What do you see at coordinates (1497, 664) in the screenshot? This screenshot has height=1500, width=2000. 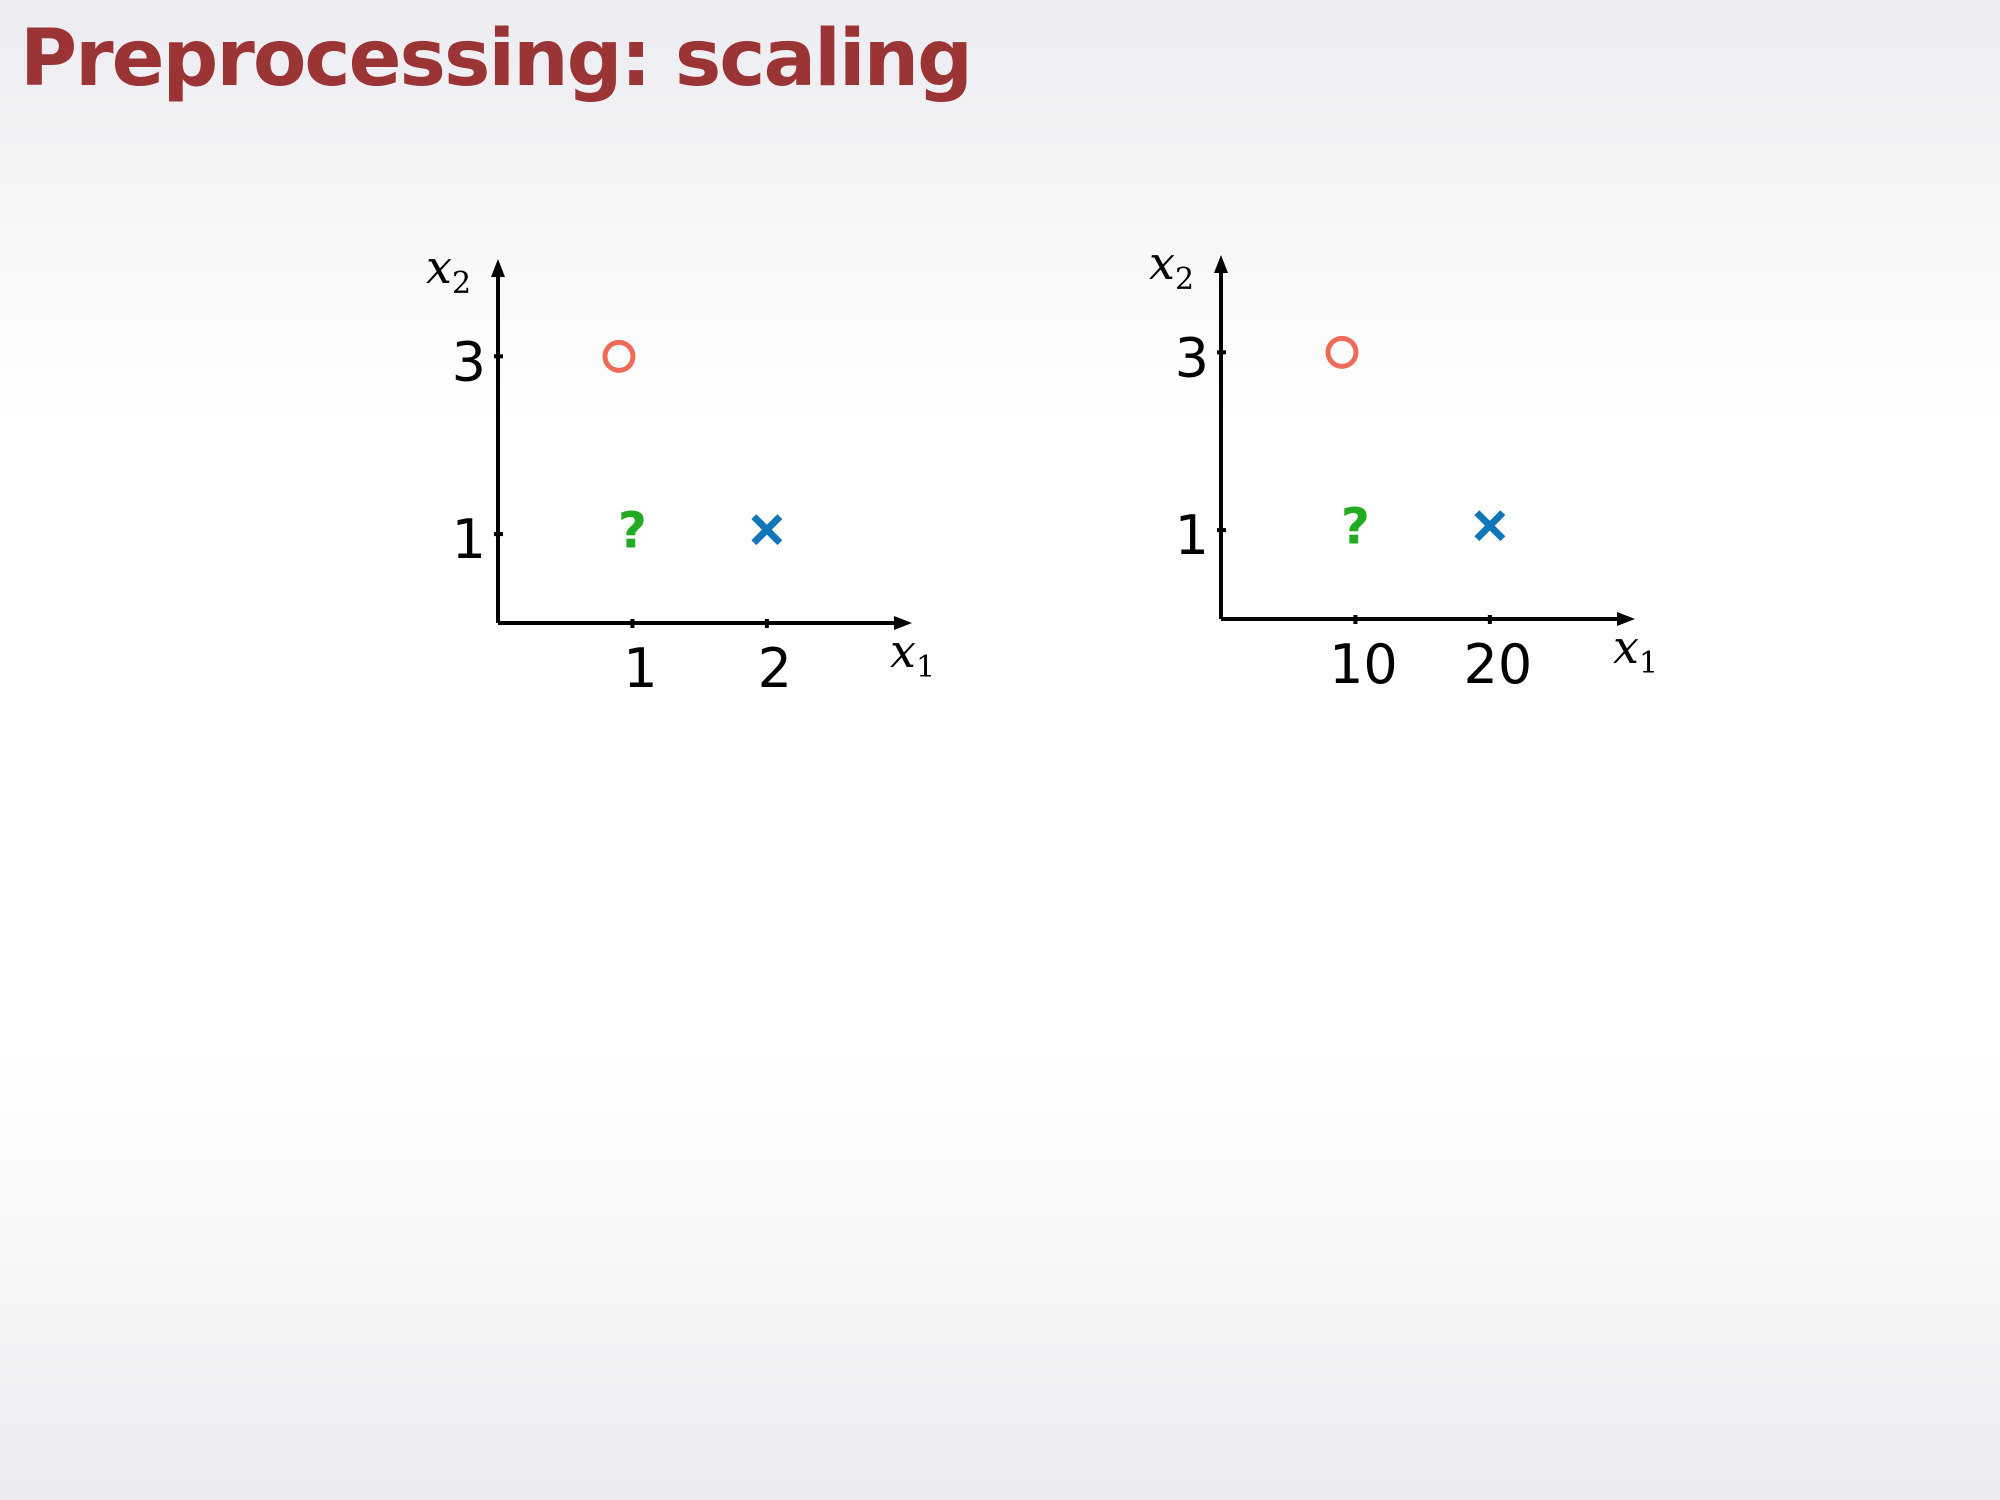 I see `x-tick-label: 20` at bounding box center [1497, 664].